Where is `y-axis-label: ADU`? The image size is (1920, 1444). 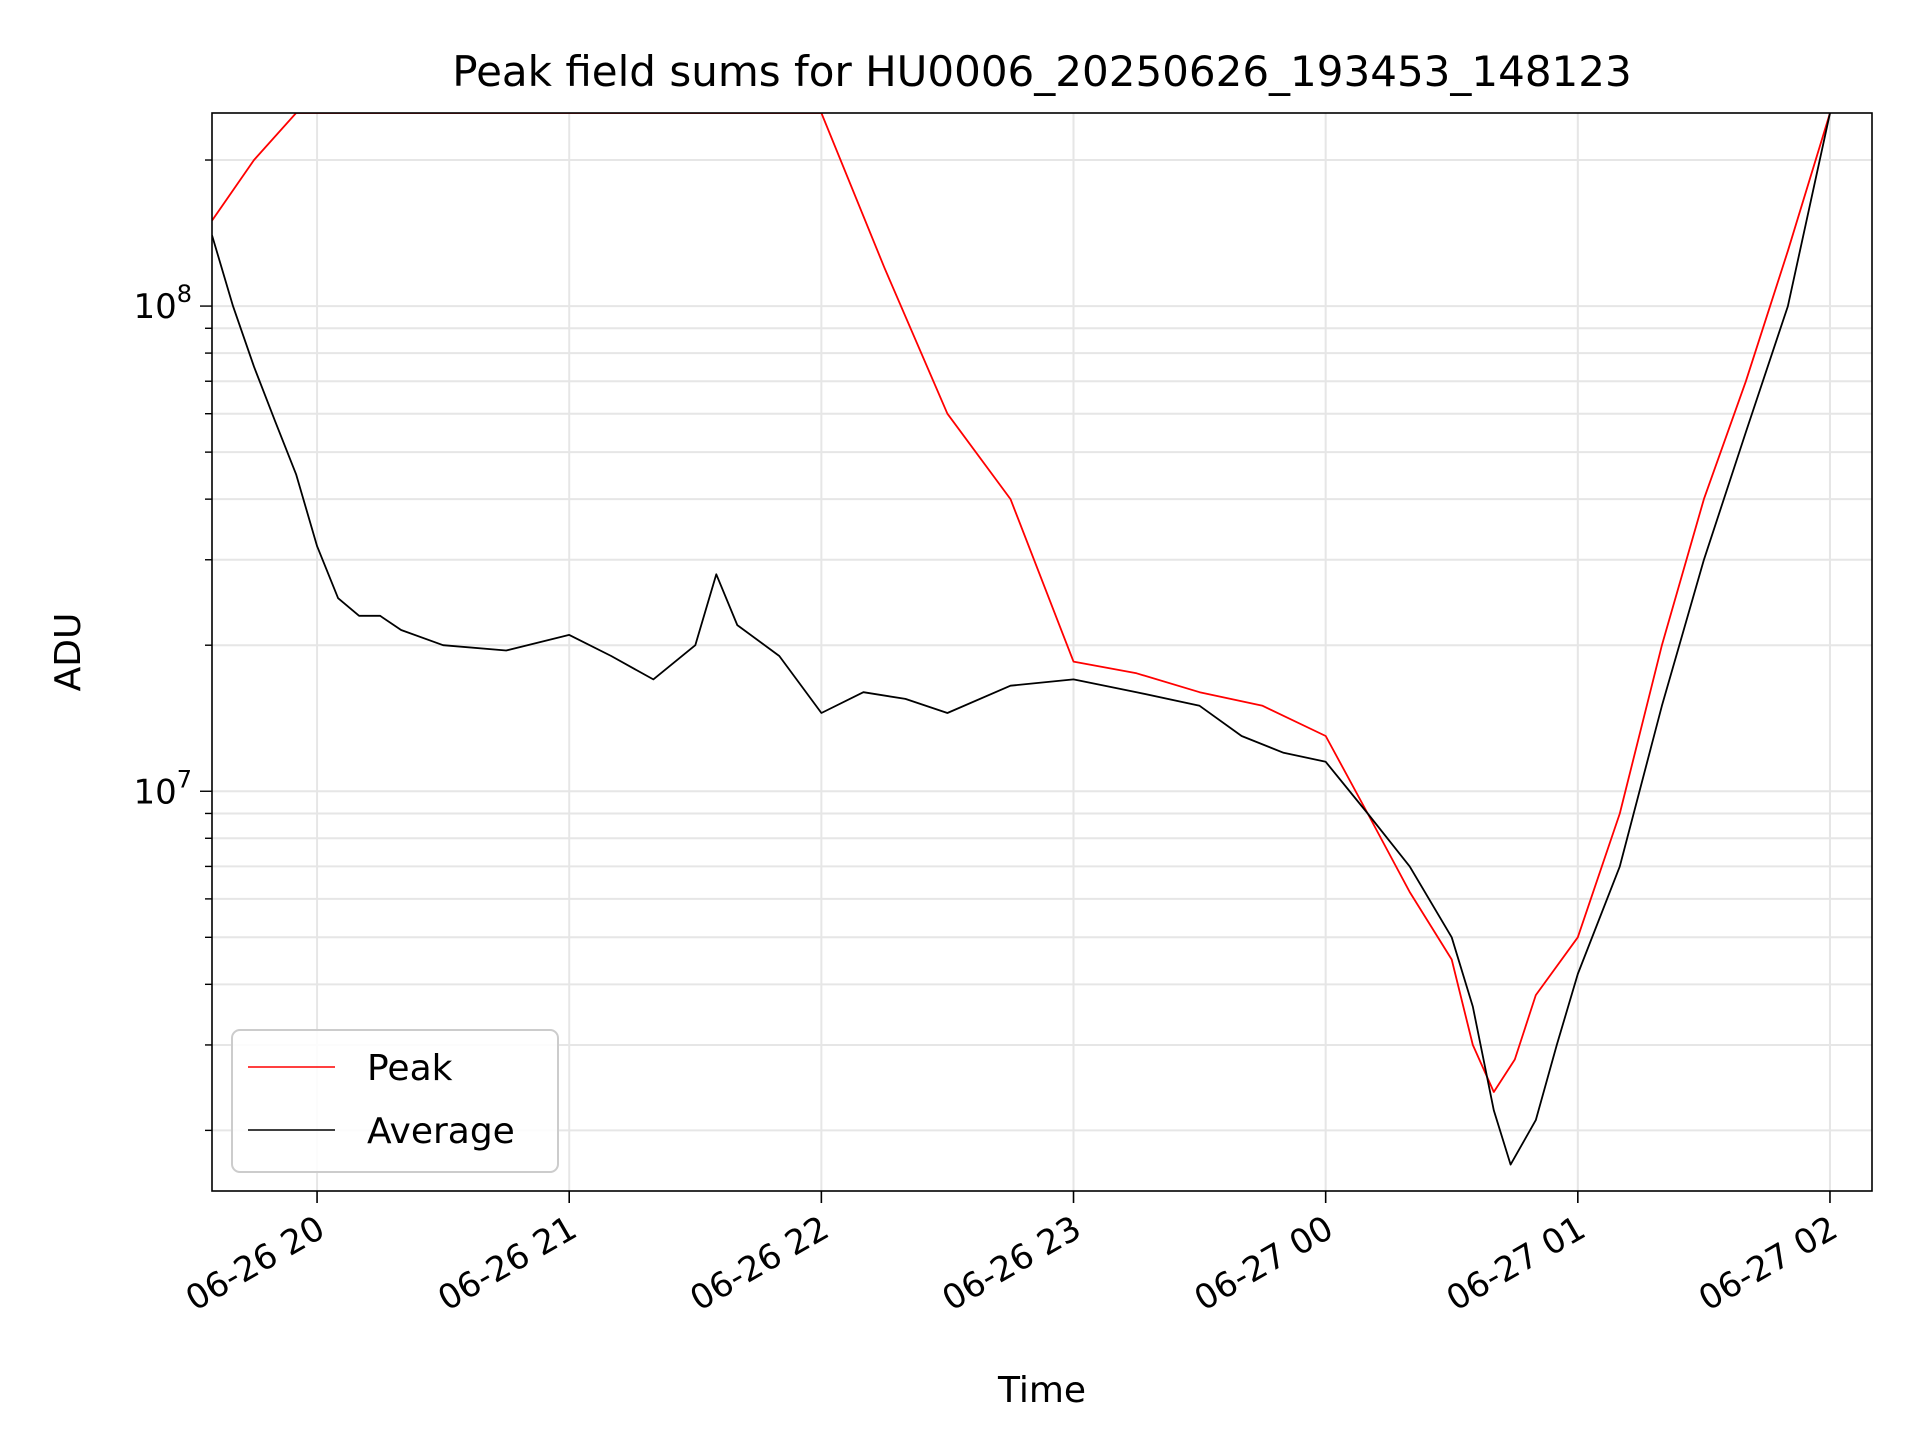 y-axis-label: ADU is located at coordinates (68, 652).